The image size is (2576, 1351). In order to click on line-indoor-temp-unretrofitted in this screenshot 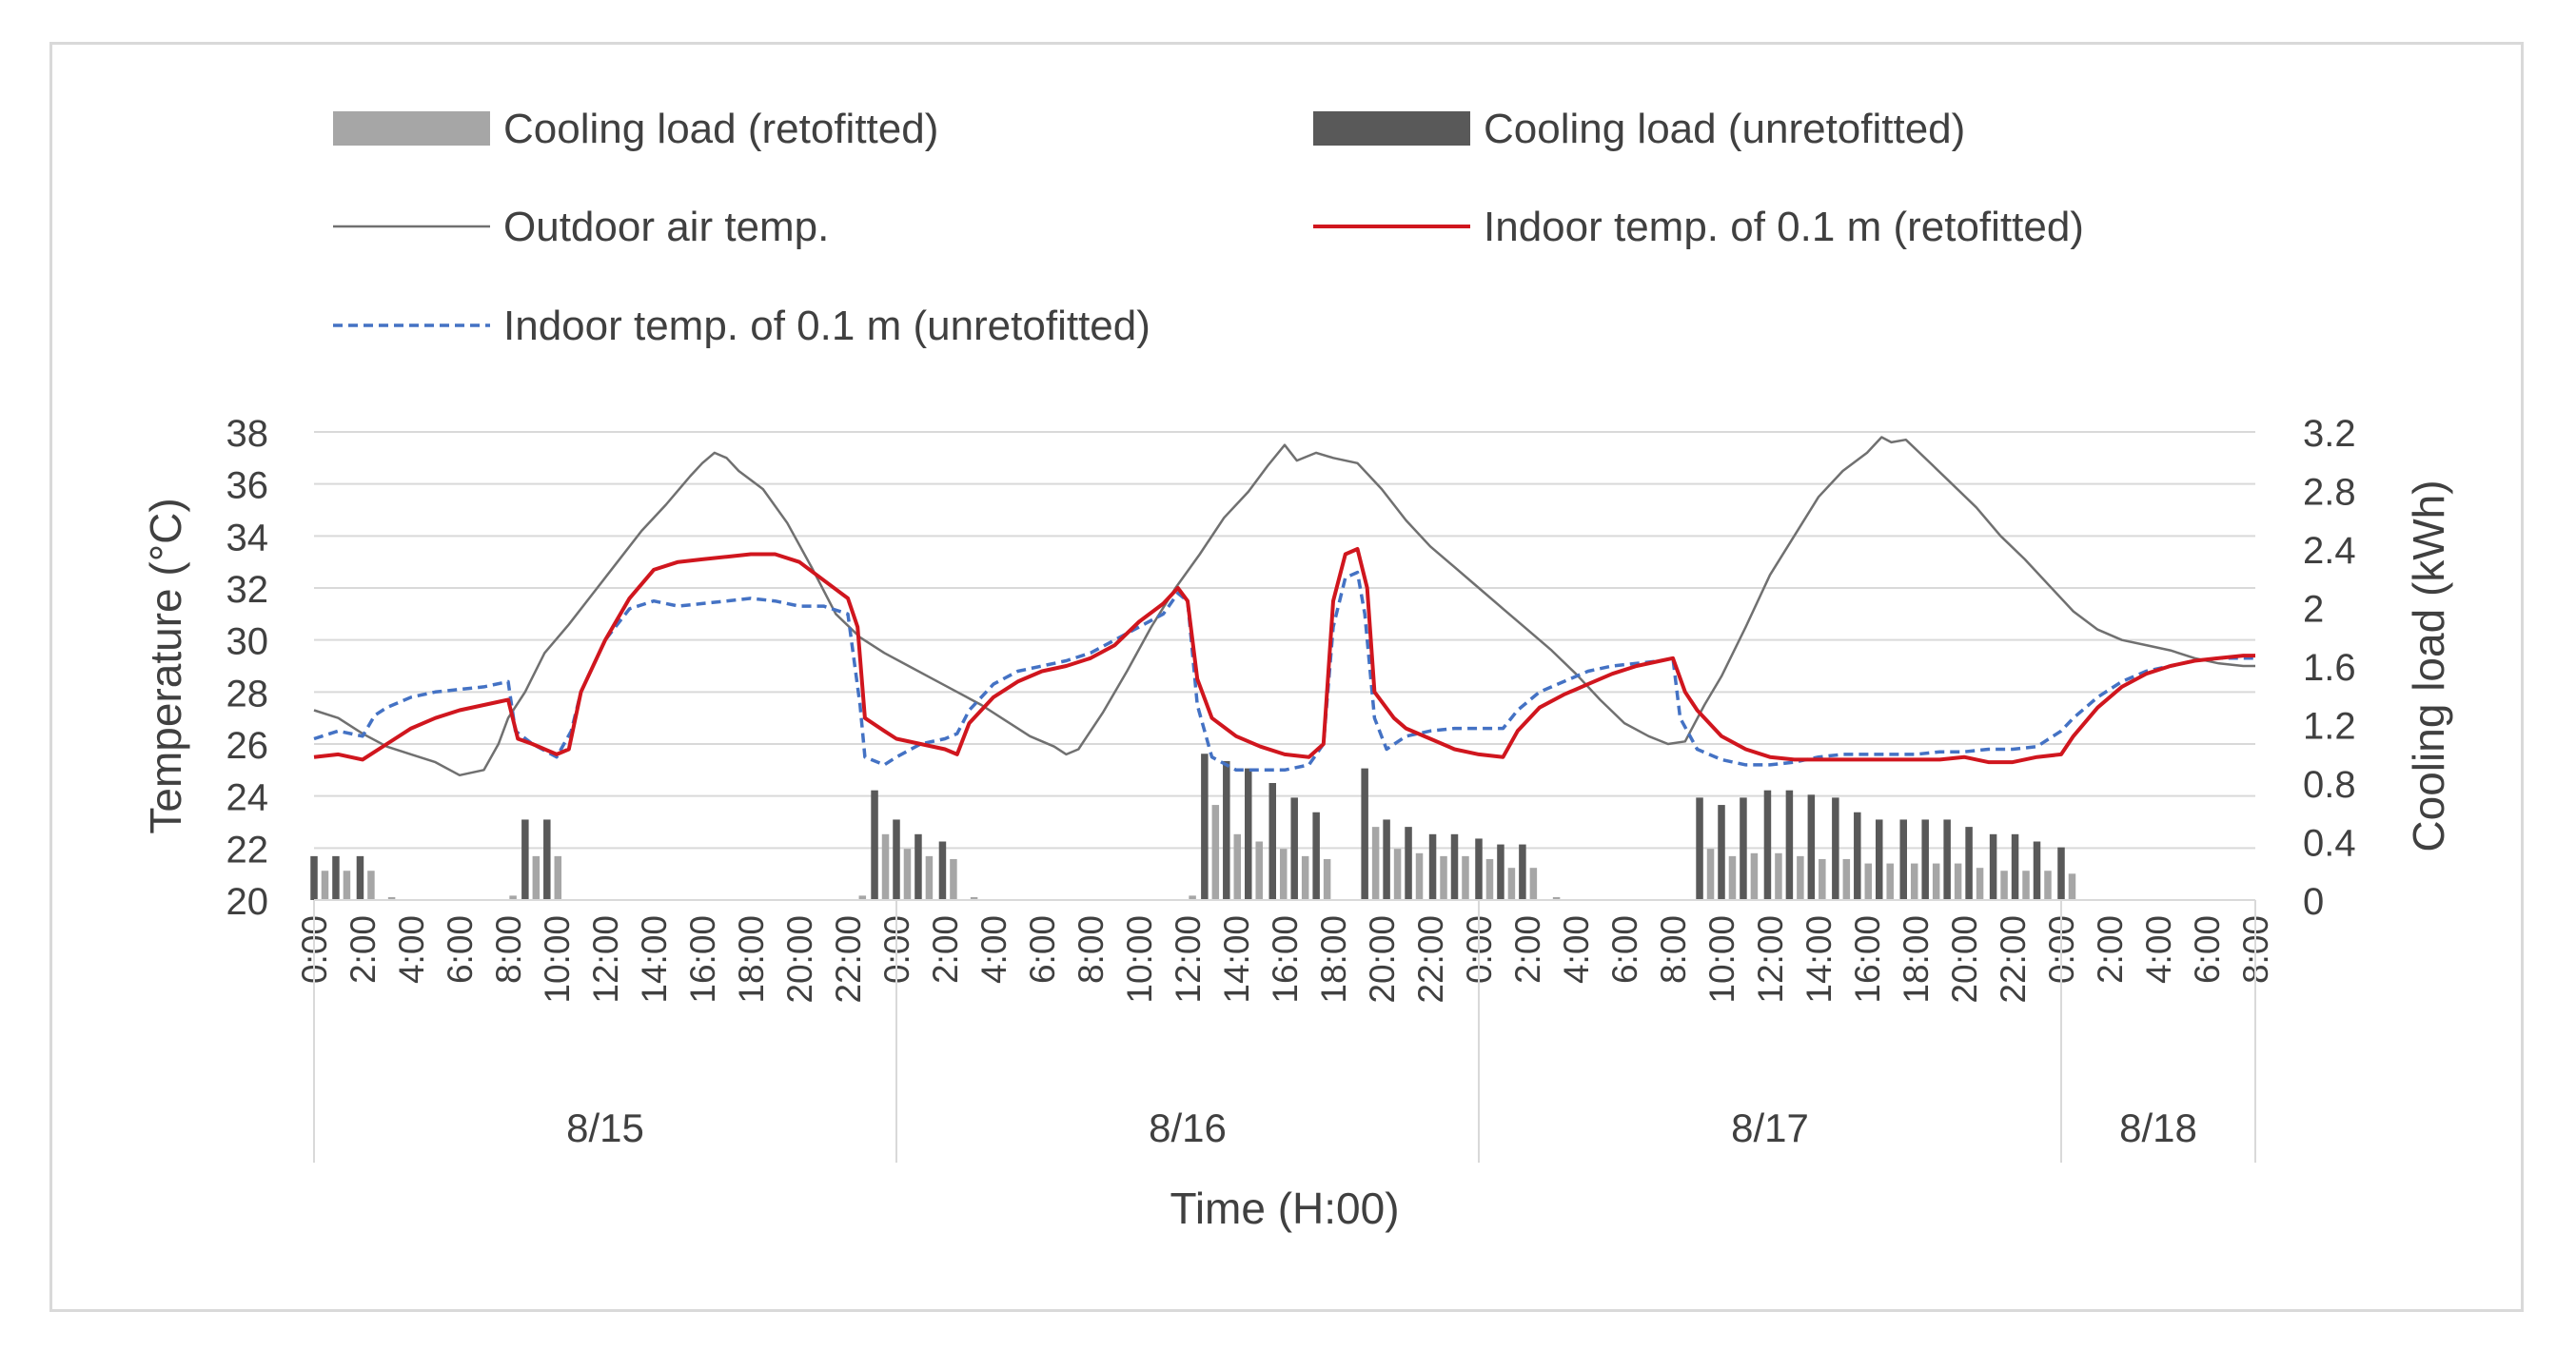, I will do `click(1284, 671)`.